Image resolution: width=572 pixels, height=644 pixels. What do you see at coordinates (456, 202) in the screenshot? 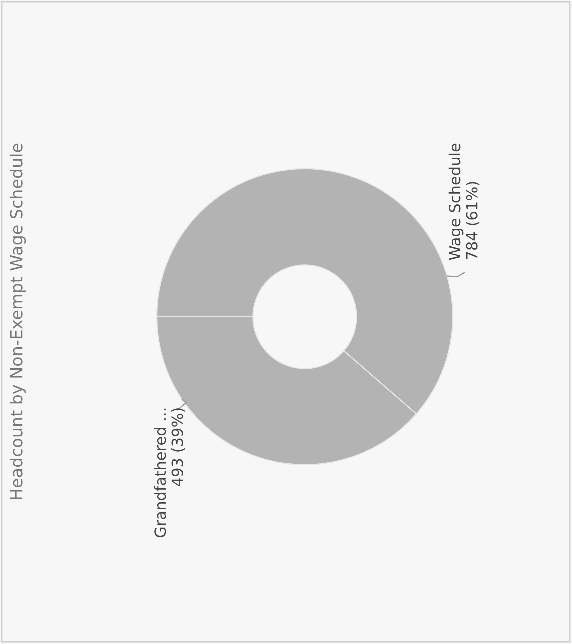
I see `slice-label: Wage Schedule` at bounding box center [456, 202].